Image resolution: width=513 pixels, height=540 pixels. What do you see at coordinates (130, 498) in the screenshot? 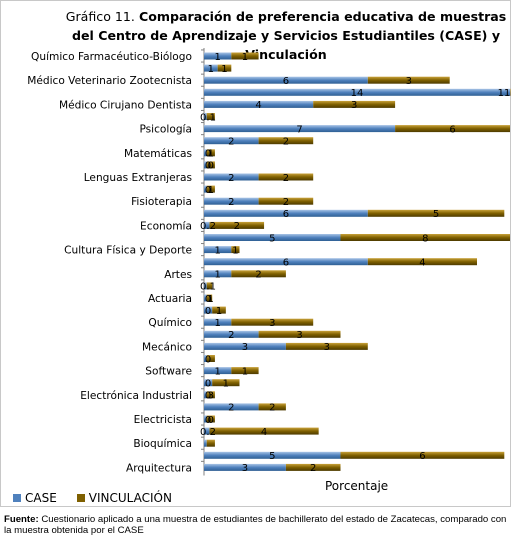
I see `legend-label-vinculacion: VINCULACIÓN` at bounding box center [130, 498].